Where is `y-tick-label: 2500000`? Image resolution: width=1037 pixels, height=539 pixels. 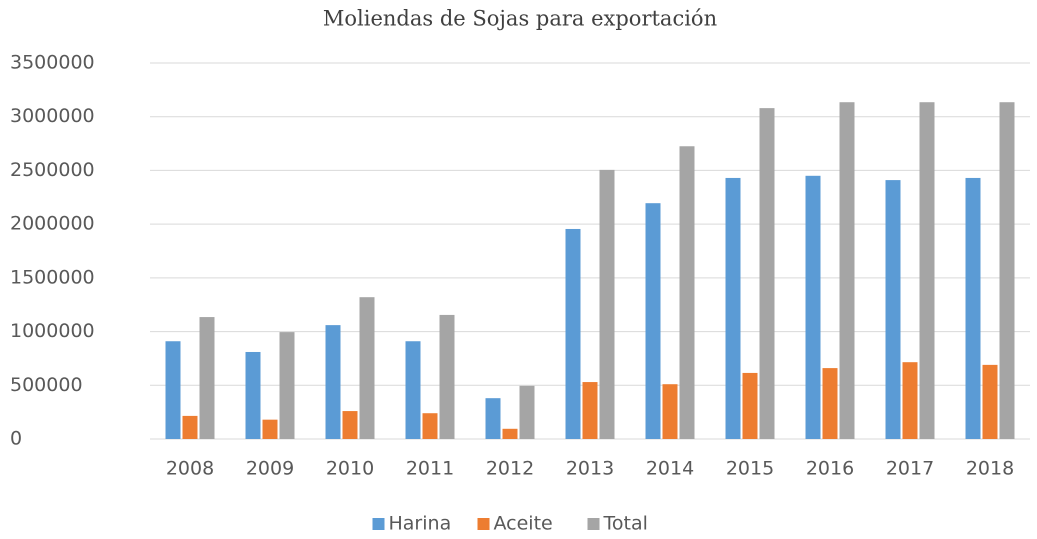 y-tick-label: 2500000 is located at coordinates (52, 170).